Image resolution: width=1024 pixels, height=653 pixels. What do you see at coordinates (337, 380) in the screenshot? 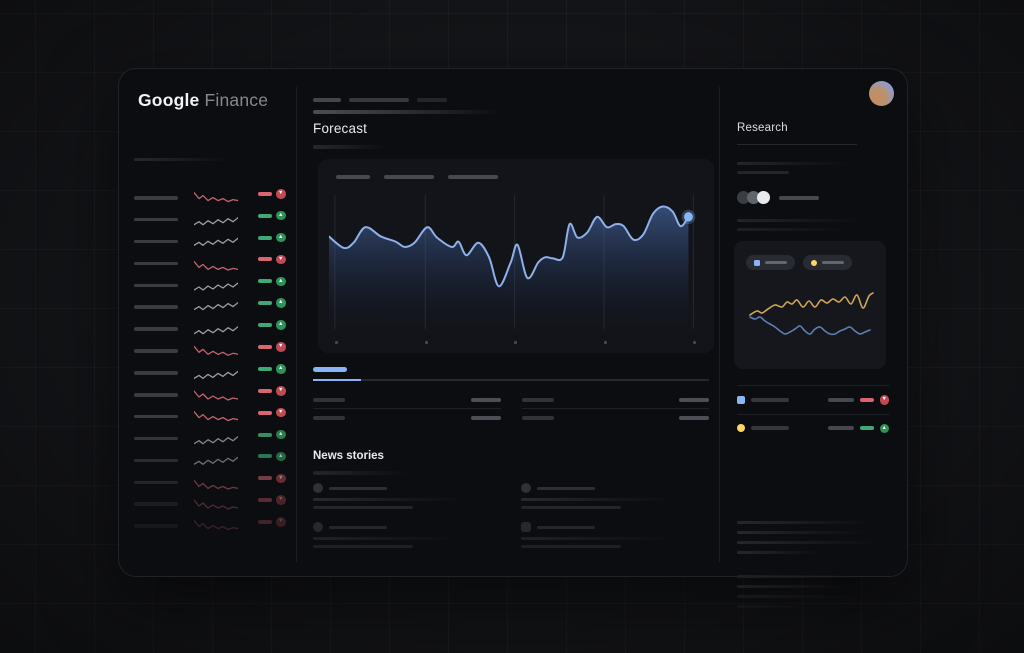
I see `tab-underline-active` at bounding box center [337, 380].